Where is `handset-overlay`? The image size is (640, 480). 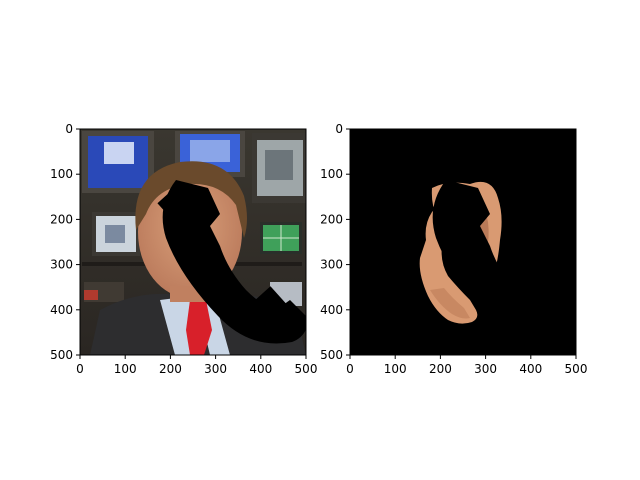 handset-overlay is located at coordinates (231, 262).